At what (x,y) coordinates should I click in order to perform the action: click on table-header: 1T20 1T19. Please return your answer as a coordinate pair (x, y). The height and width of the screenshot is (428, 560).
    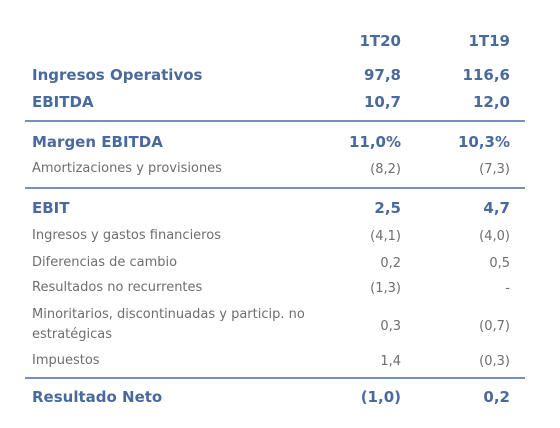
    Looking at the image, I should click on (275, 41).